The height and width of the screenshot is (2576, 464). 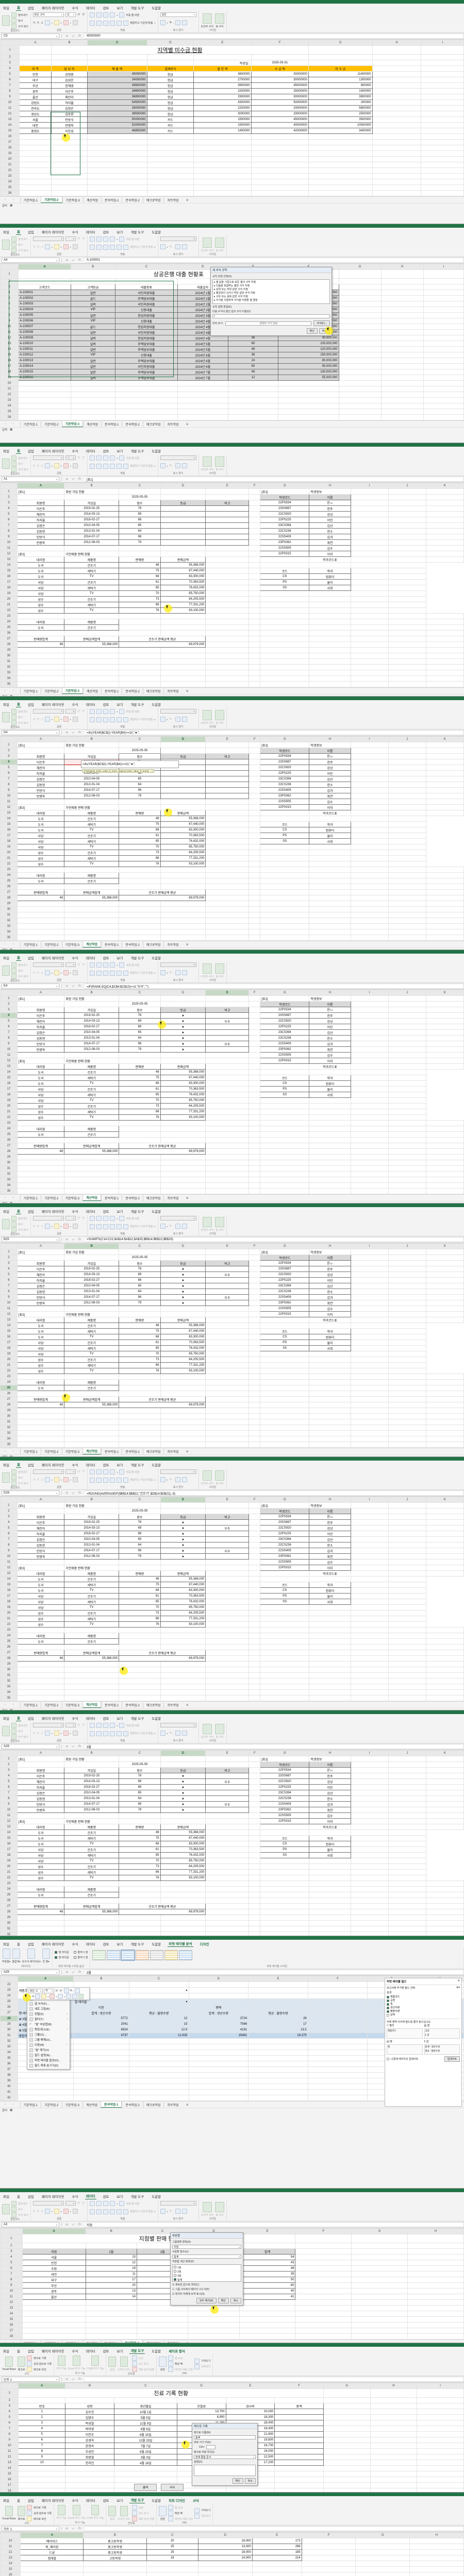 I want to click on col-header-I: I, so click(x=369, y=739).